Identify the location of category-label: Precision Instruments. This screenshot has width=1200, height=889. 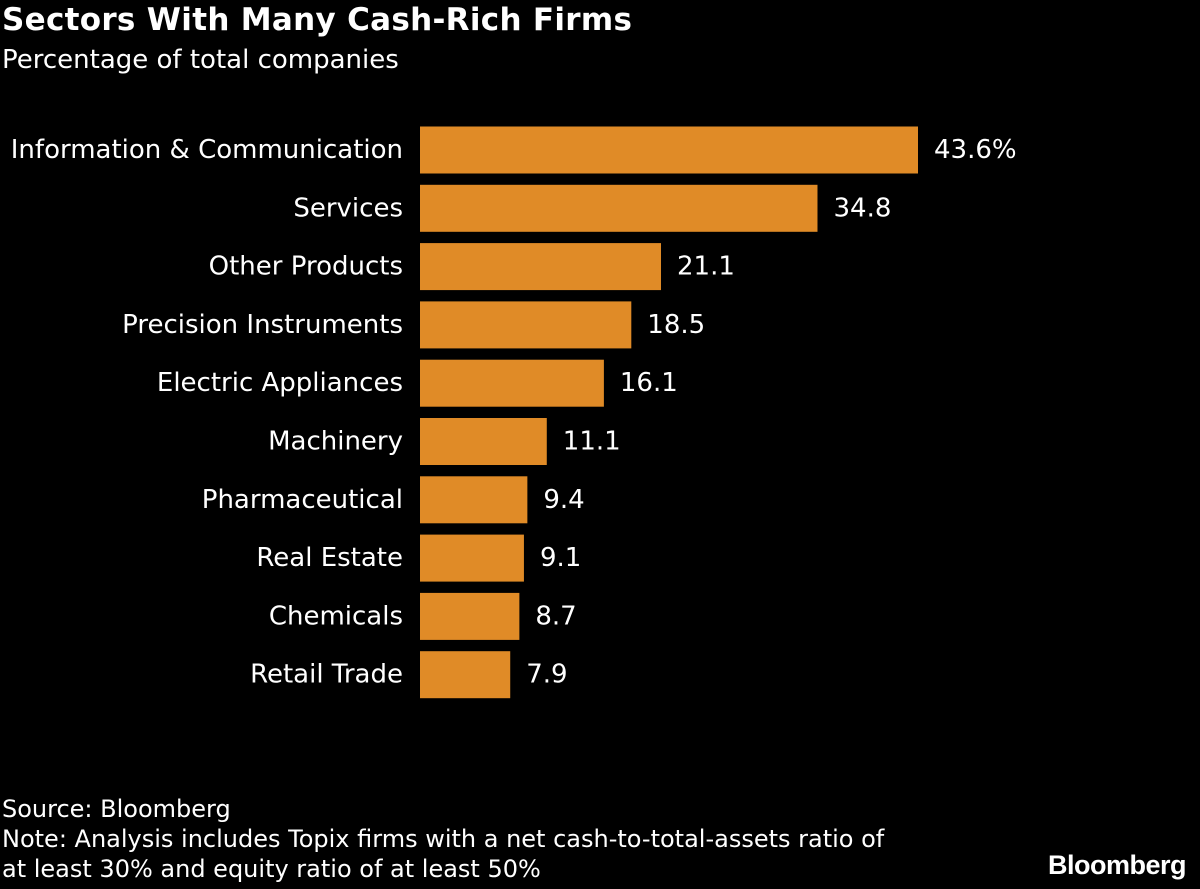
(262, 325).